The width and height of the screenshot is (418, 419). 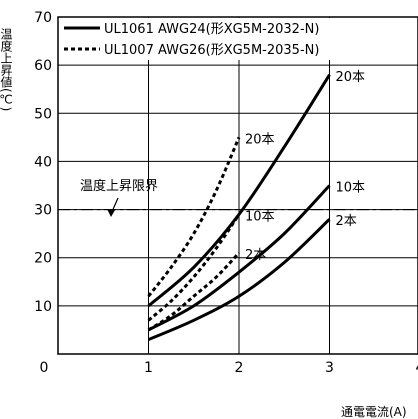 I want to click on x-tick-3: 3, so click(x=329, y=368).